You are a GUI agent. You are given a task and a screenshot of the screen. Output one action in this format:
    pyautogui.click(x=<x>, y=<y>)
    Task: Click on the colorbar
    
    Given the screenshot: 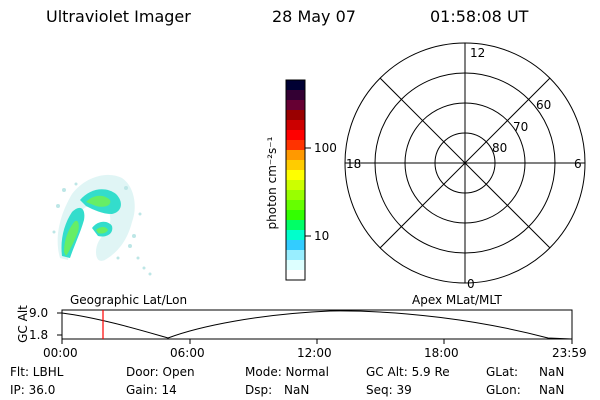 What is the action you would take?
    pyautogui.click(x=295, y=180)
    